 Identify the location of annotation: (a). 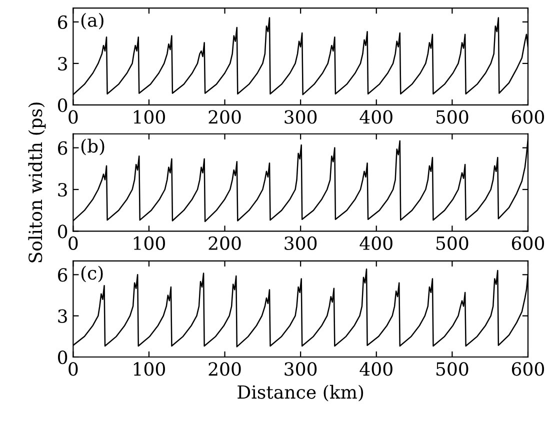
(92, 21).